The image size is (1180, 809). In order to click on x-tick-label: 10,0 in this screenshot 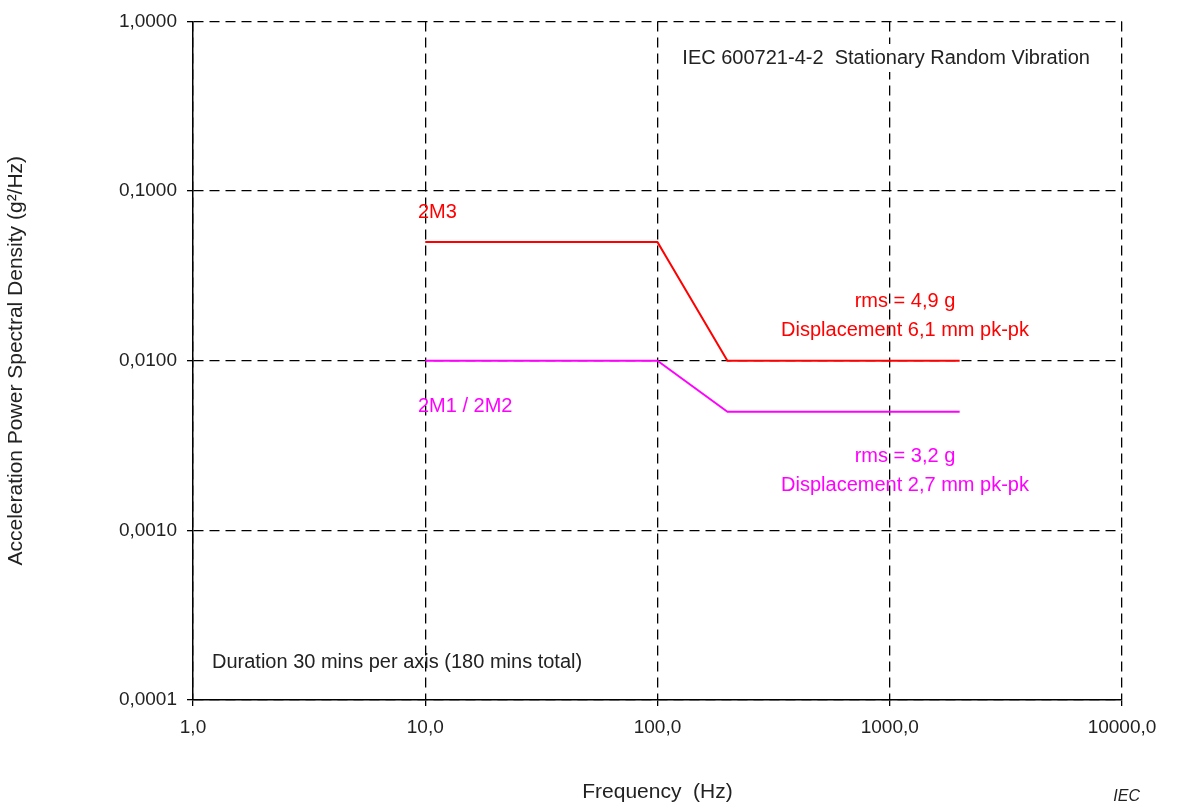, I will do `click(425, 726)`.